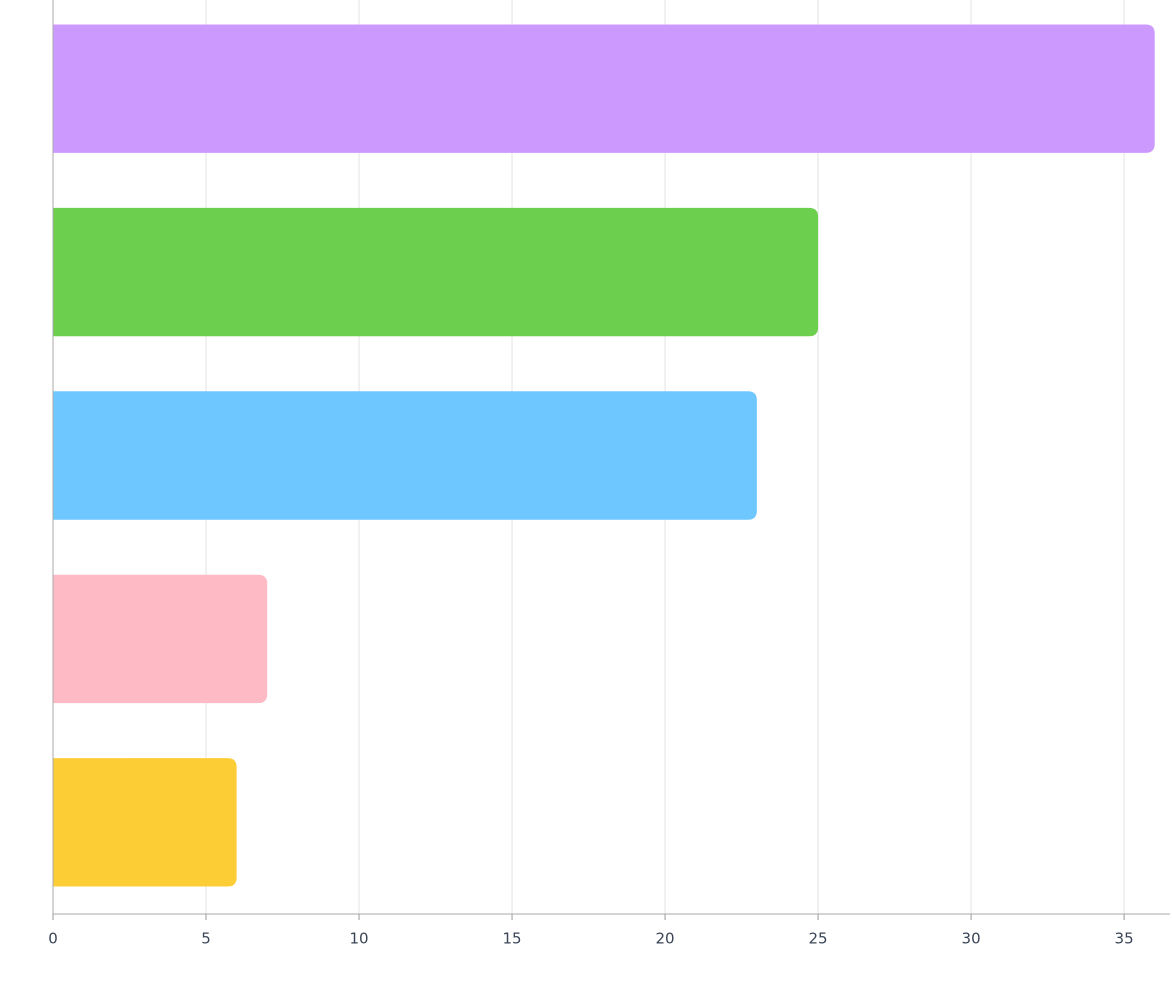  I want to click on x-tick-label: 35, so click(1124, 939).